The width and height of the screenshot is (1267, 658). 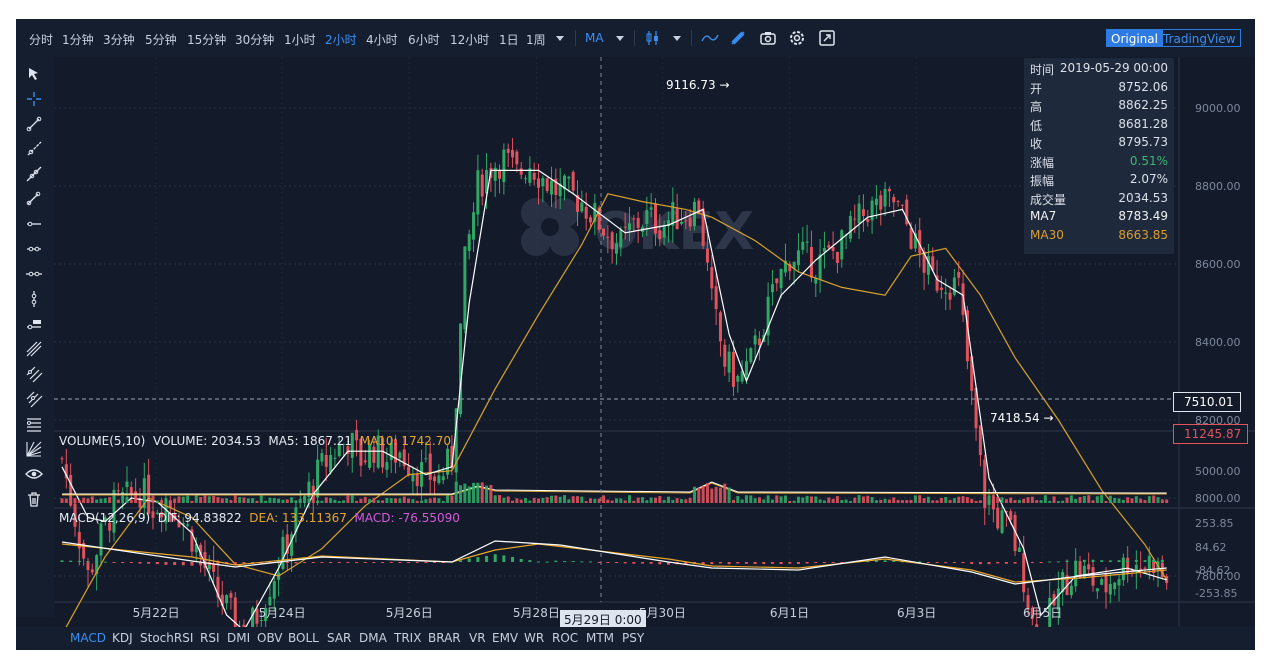 I want to click on timeframe-4h: 4小时, so click(x=382, y=40).